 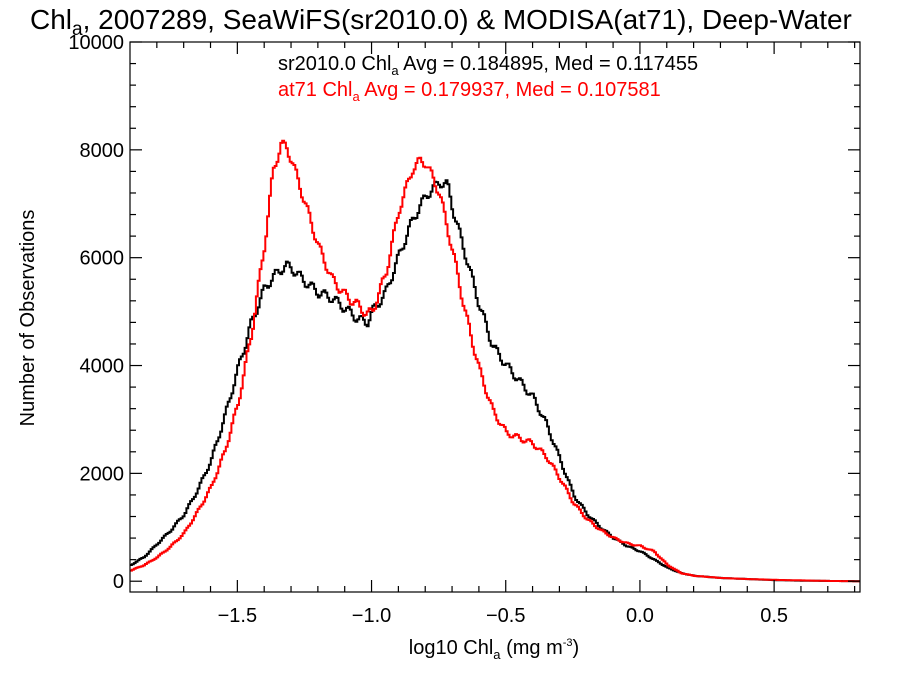 What do you see at coordinates (237, 616) in the screenshot?
I see `x-tick-label: −1.5` at bounding box center [237, 616].